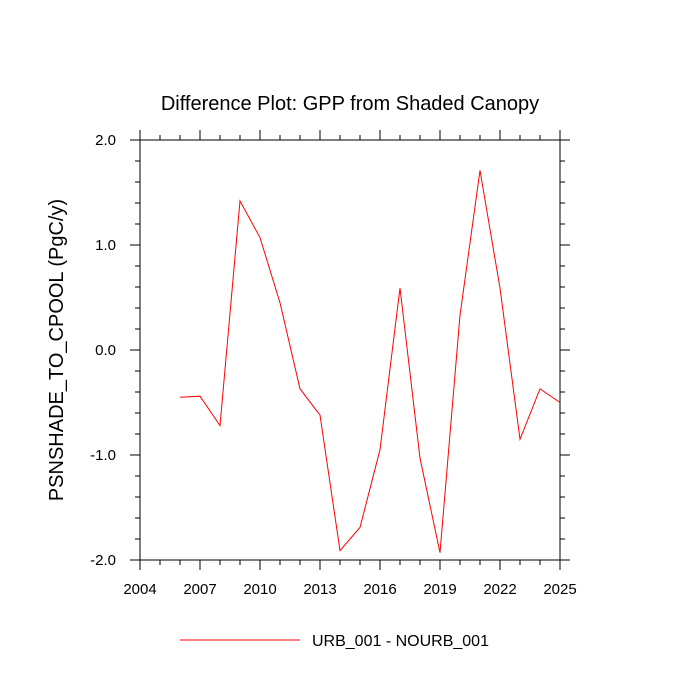 The height and width of the screenshot is (700, 700). What do you see at coordinates (379, 589) in the screenshot?
I see `x-tick-label: 2016` at bounding box center [379, 589].